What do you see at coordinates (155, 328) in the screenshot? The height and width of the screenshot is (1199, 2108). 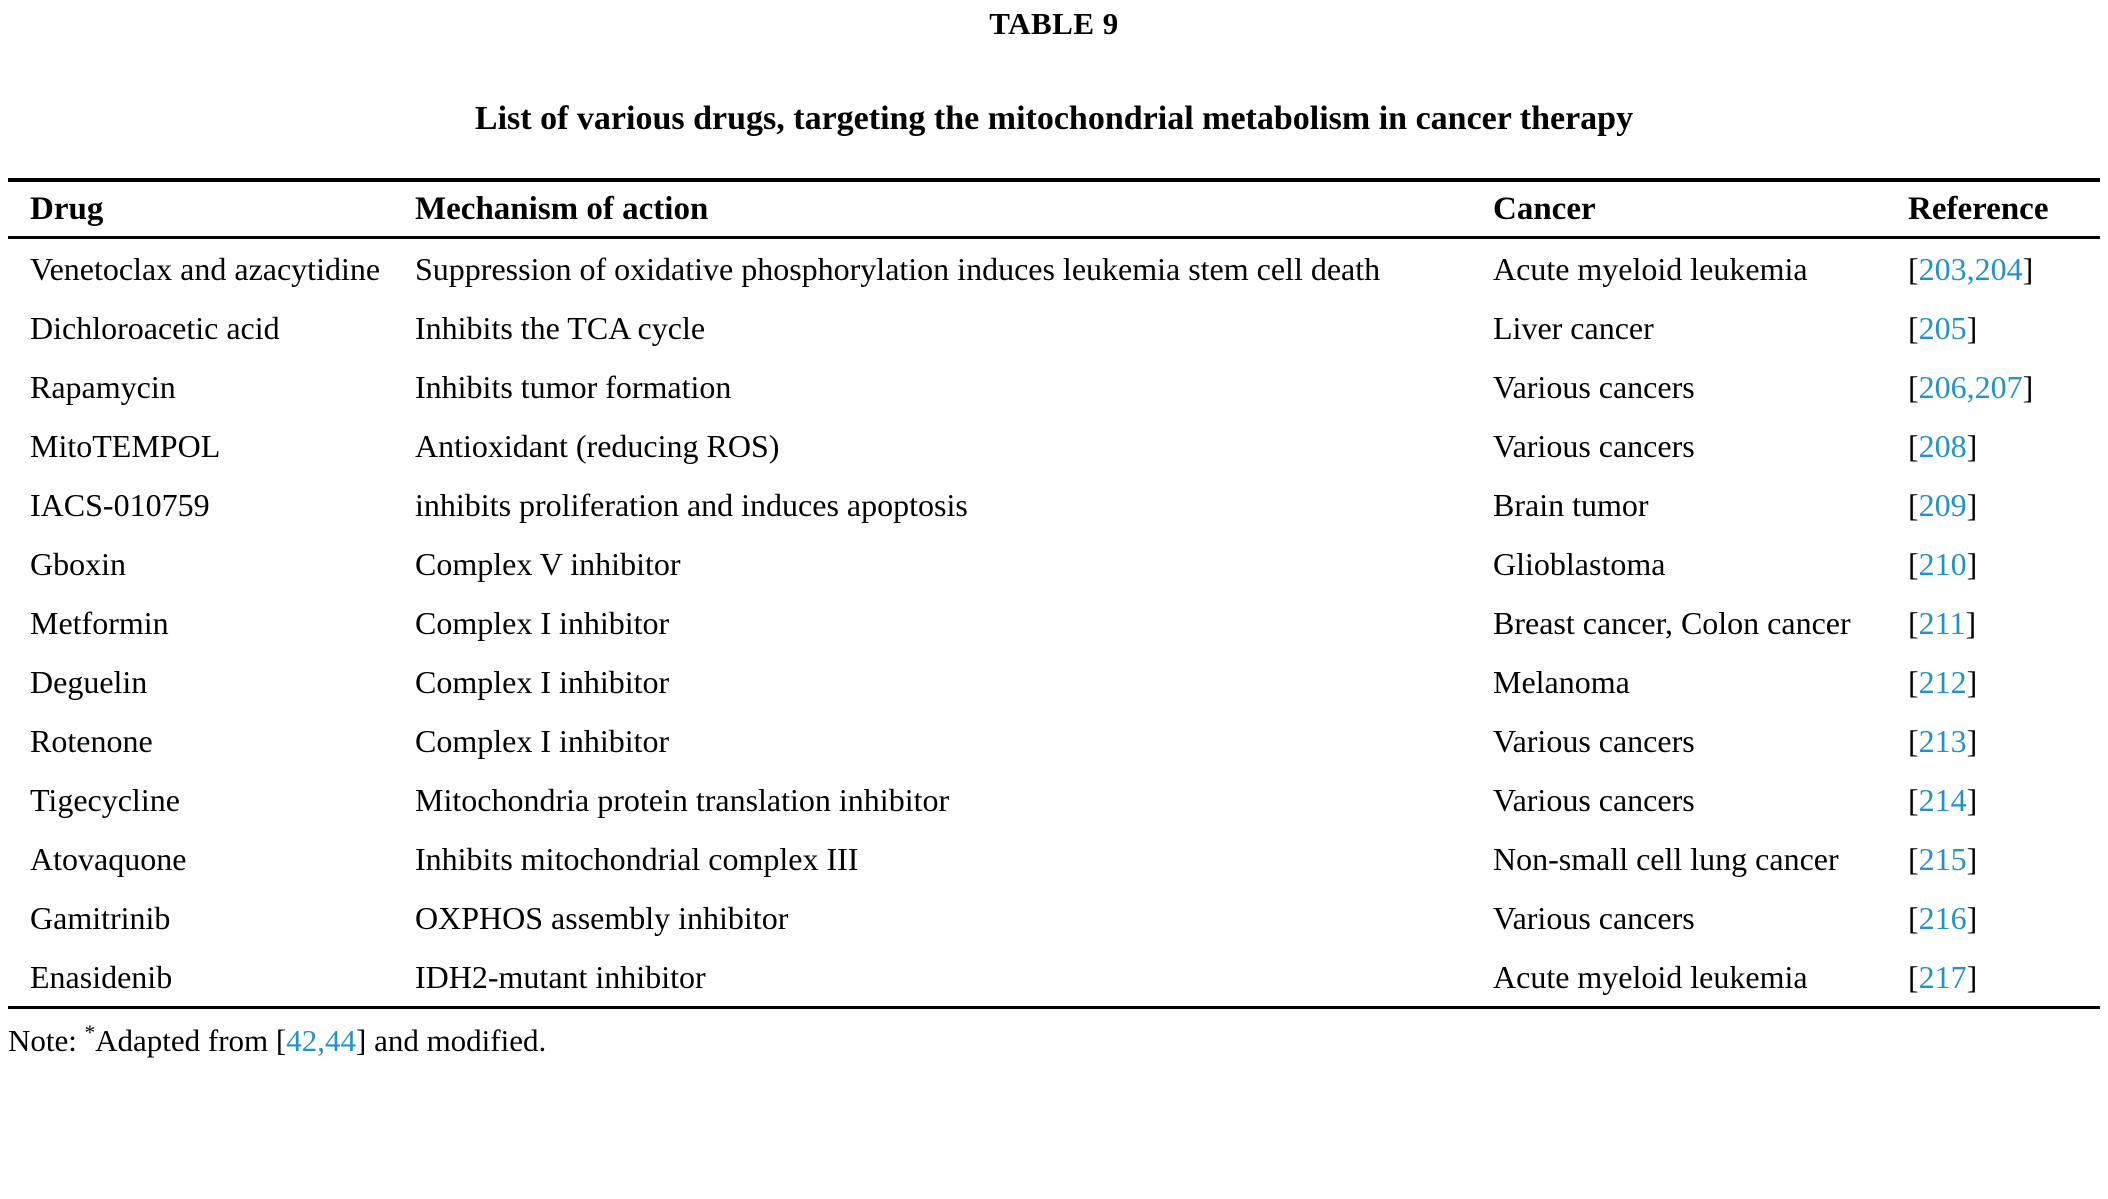 I see `drug-cell: Dichloroacetic acid` at bounding box center [155, 328].